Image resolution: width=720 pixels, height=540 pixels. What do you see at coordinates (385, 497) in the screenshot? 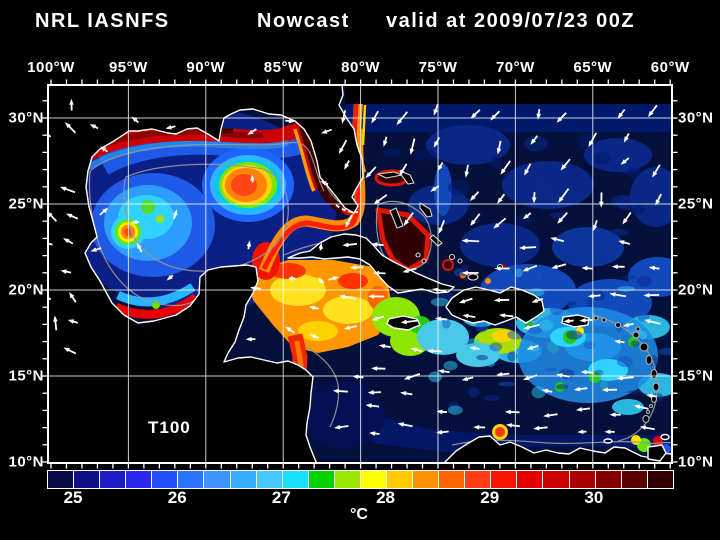
I see `colorbar-tick: 28` at bounding box center [385, 497].